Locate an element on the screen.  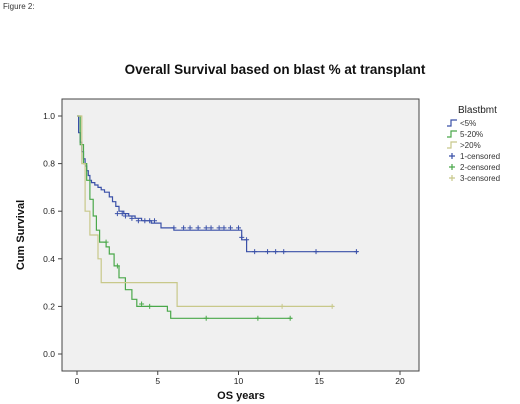
x-tick-label: 10 is located at coordinates (239, 381).